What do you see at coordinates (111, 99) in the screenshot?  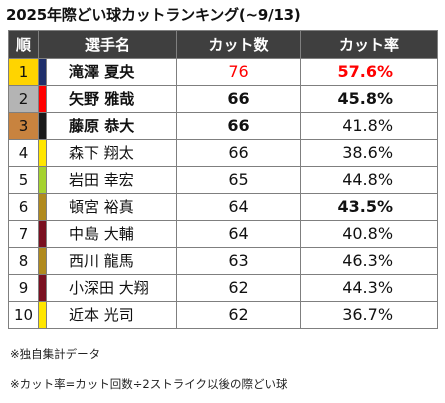 I see `player-name: 矢野 雅哉` at bounding box center [111, 99].